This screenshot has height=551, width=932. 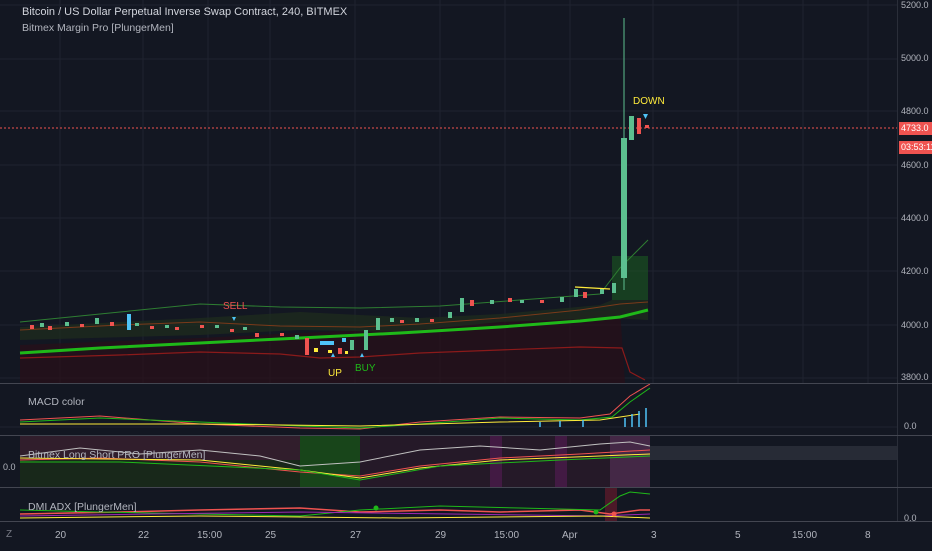 I want to click on price-tick: 3800.0, so click(x=915, y=377).